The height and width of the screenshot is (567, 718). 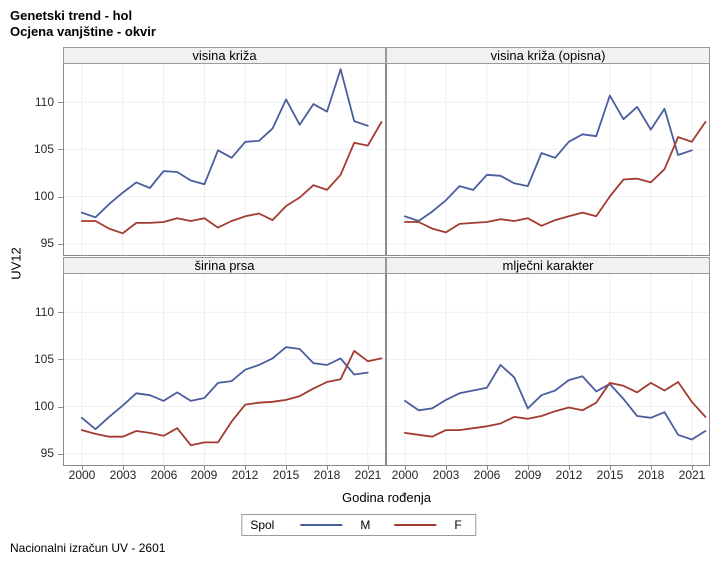 I want to click on series-line-F-panel2, so click(x=231, y=398).